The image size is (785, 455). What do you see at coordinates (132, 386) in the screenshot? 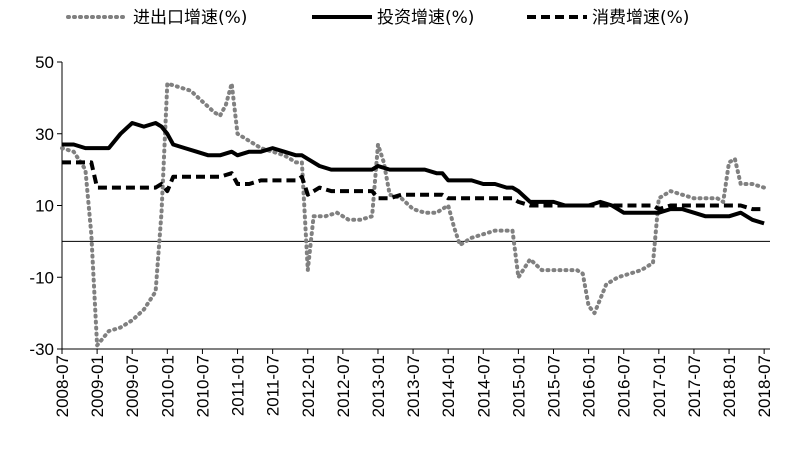
I see `x-tick-label: 2009-07` at bounding box center [132, 386].